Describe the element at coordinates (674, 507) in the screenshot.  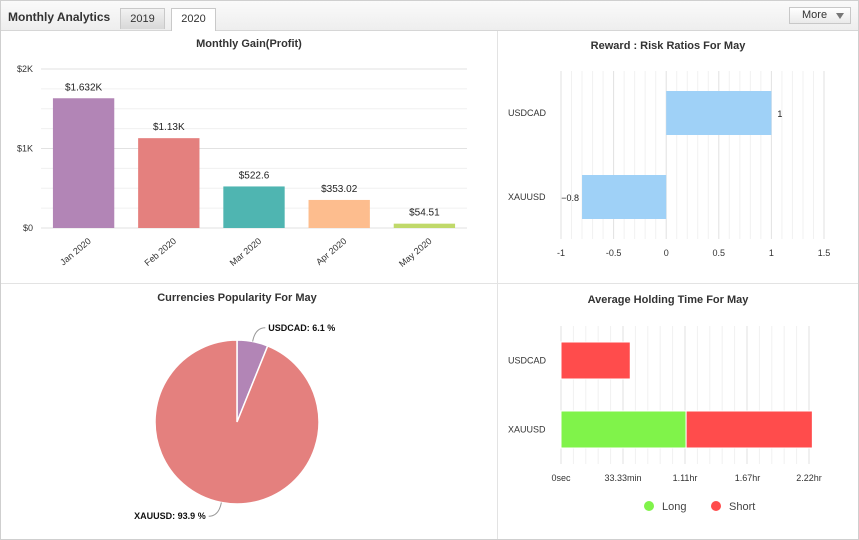
I see `legend-label: Long` at that location.